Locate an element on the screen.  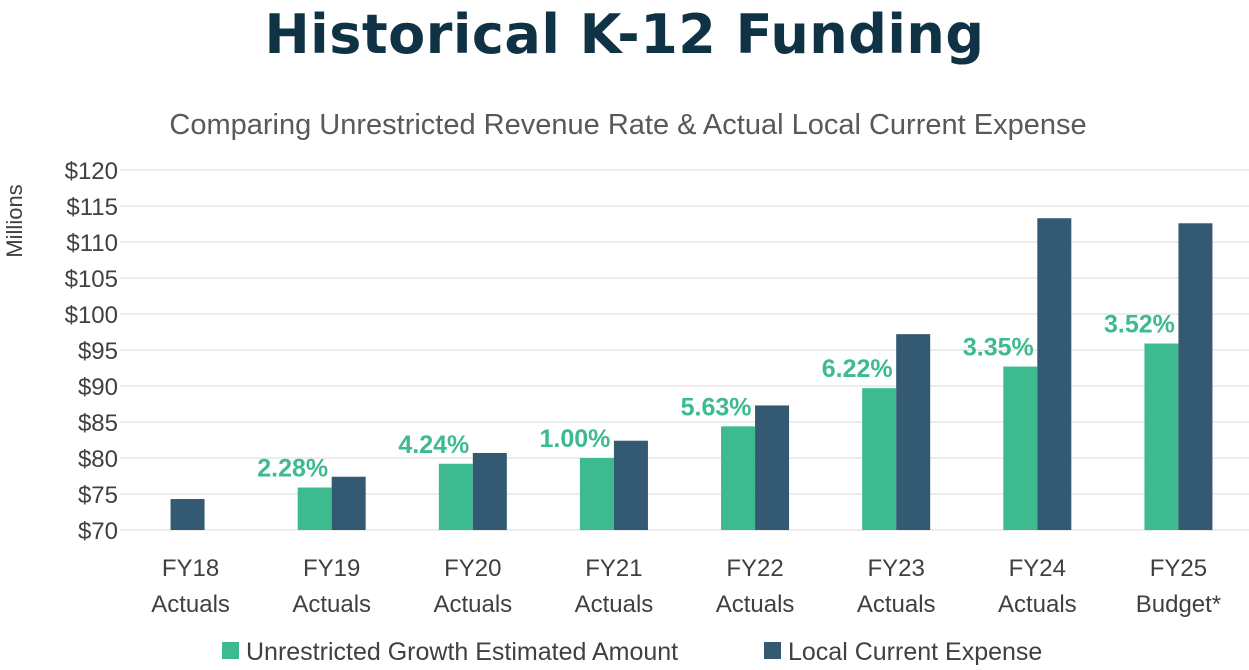
x-tick-label: FY19 is located at coordinates (331, 568).